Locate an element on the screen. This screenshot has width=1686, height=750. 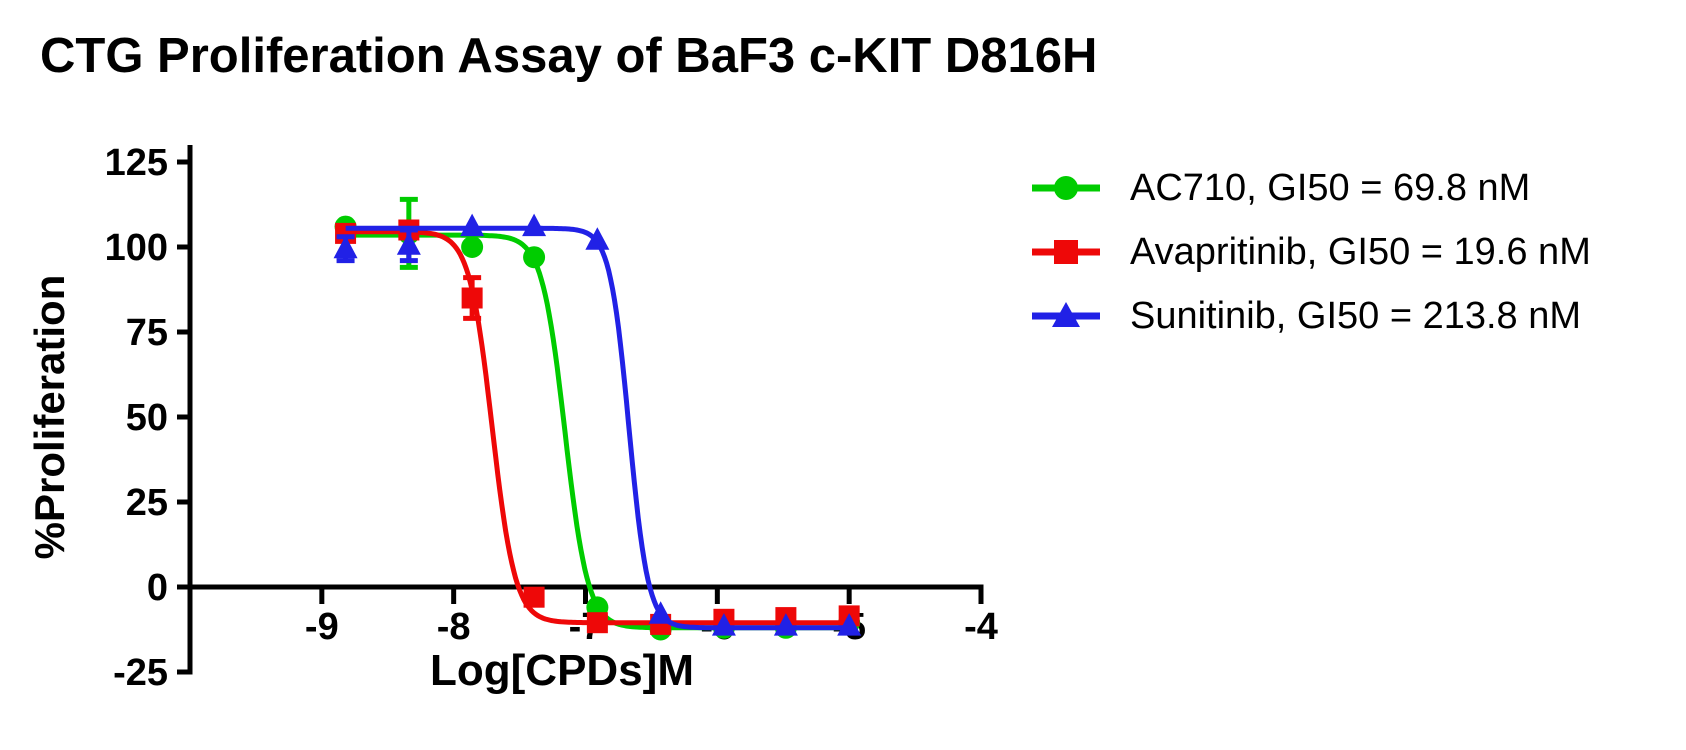
y-tick-label: 100 is located at coordinates (136, 248).